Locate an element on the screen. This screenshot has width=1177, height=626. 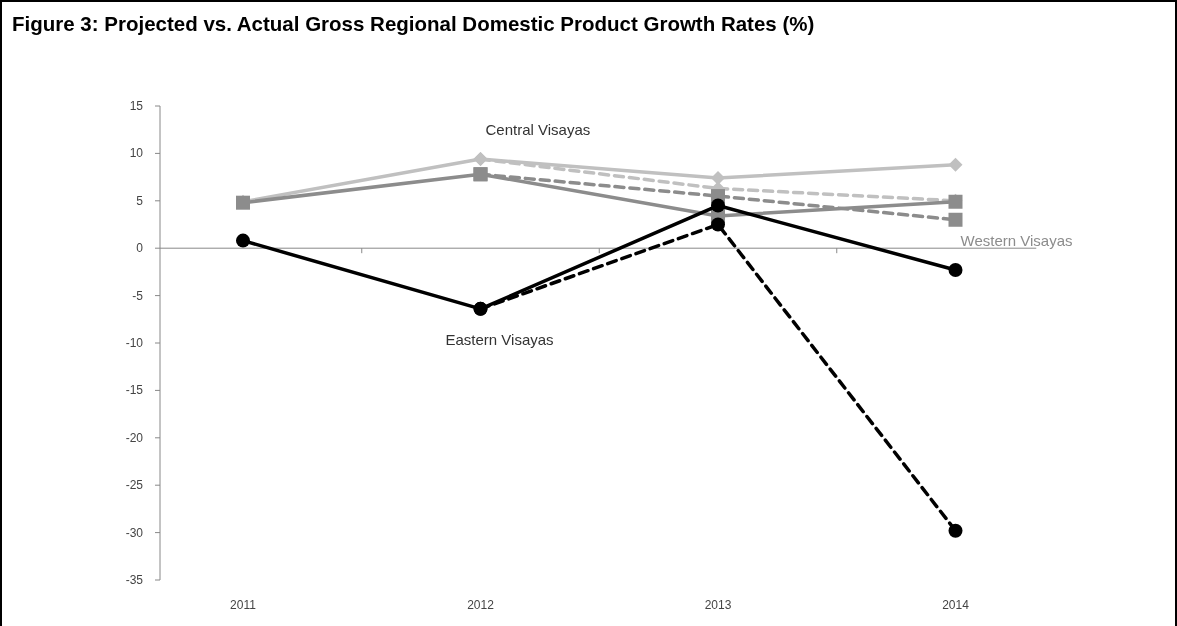
x-tick-label: 2012 is located at coordinates (481, 605).